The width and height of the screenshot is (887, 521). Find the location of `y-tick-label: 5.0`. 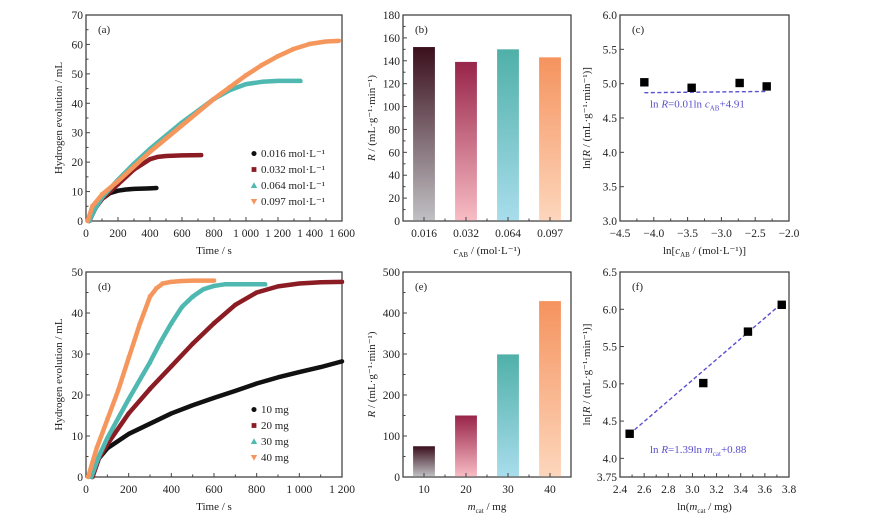

y-tick-label: 5.0 is located at coordinates (610, 385).